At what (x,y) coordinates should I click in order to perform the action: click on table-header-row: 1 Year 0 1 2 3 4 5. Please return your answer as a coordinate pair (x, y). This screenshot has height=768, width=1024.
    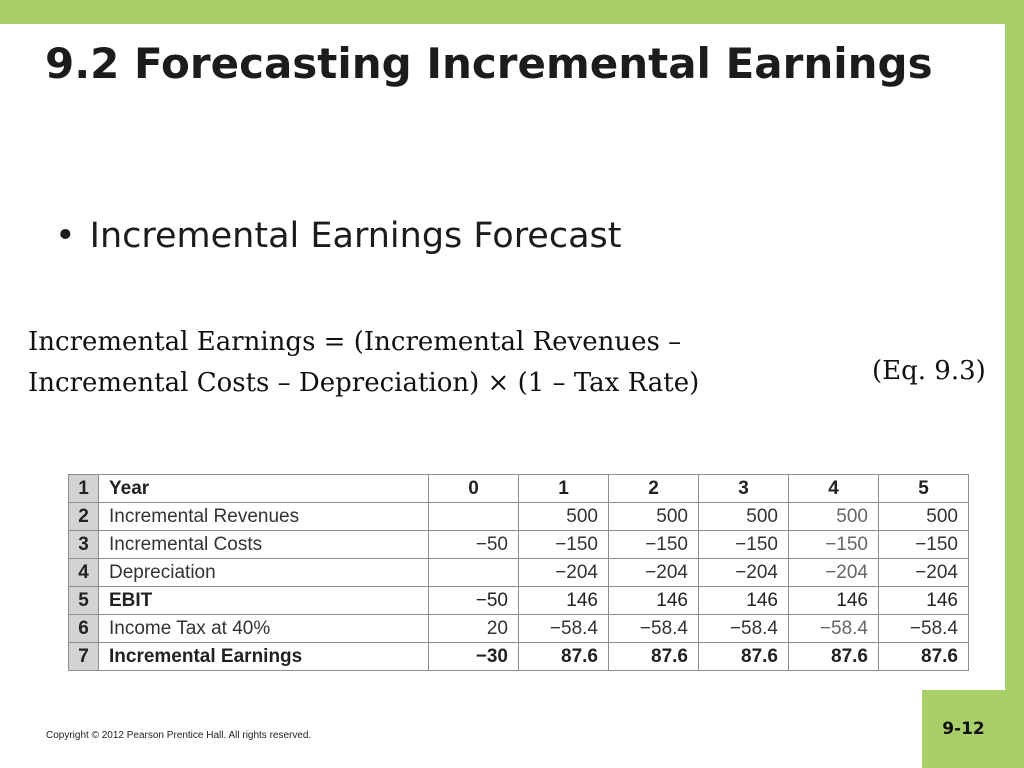
    Looking at the image, I should click on (518, 488).